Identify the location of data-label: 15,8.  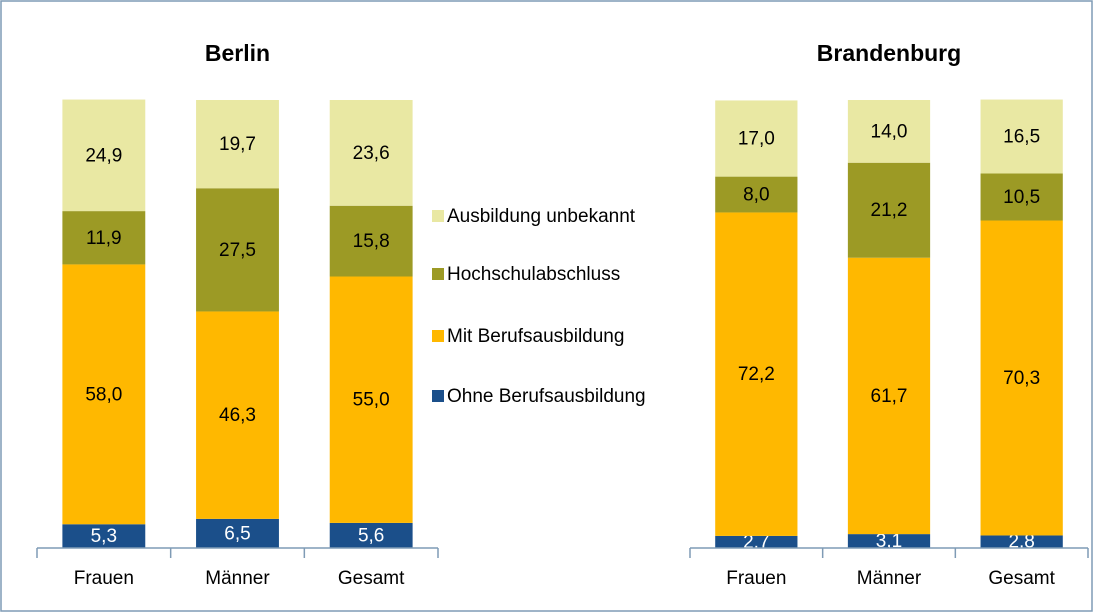
(371, 241).